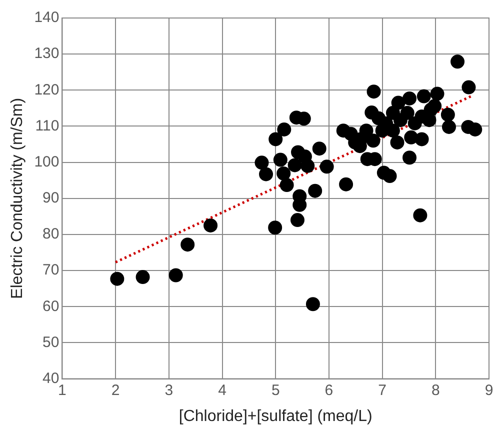 The image size is (501, 434). What do you see at coordinates (382, 390) in the screenshot?
I see `x-tick-label: 7` at bounding box center [382, 390].